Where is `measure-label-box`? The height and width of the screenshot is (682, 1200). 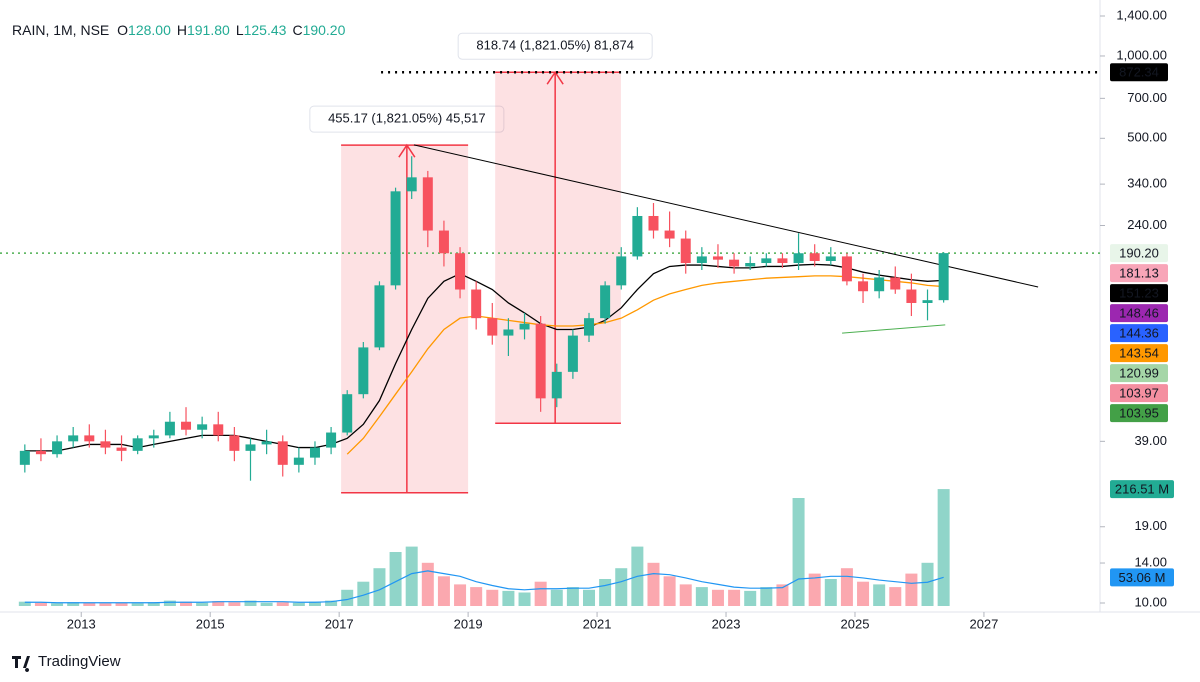 measure-label-box is located at coordinates (555, 46).